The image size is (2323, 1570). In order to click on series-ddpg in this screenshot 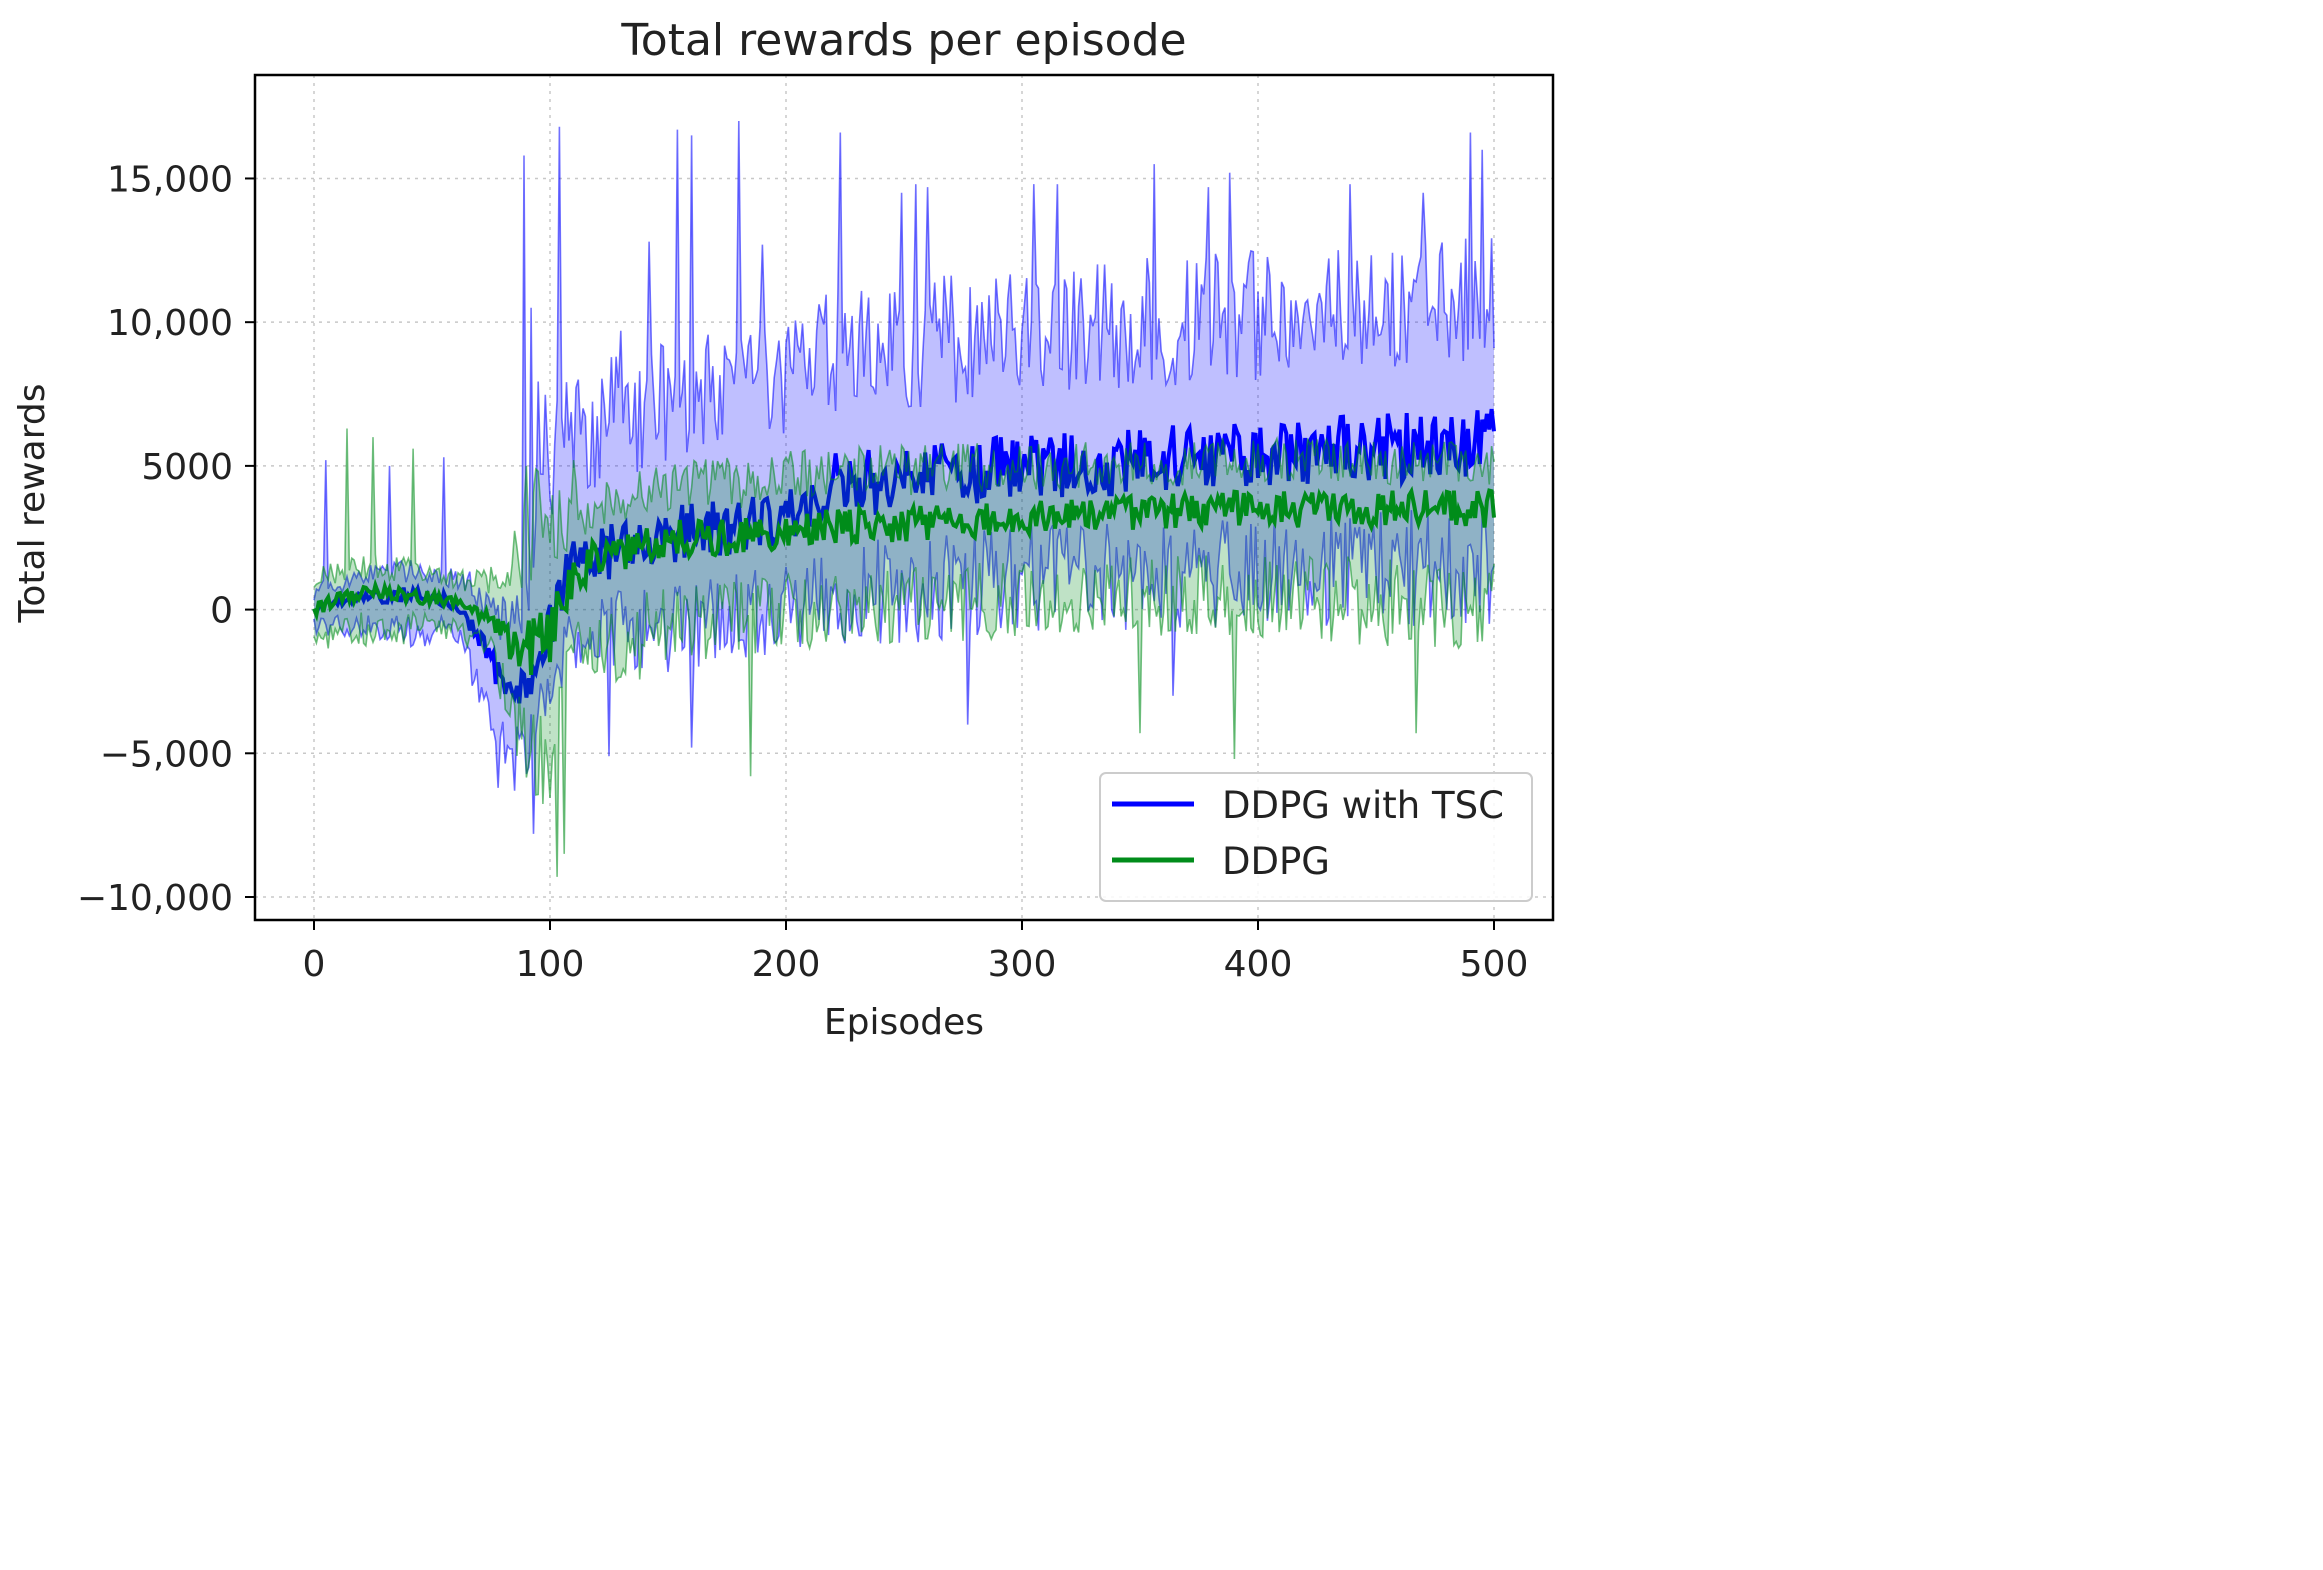, I will do `click(904, 652)`.